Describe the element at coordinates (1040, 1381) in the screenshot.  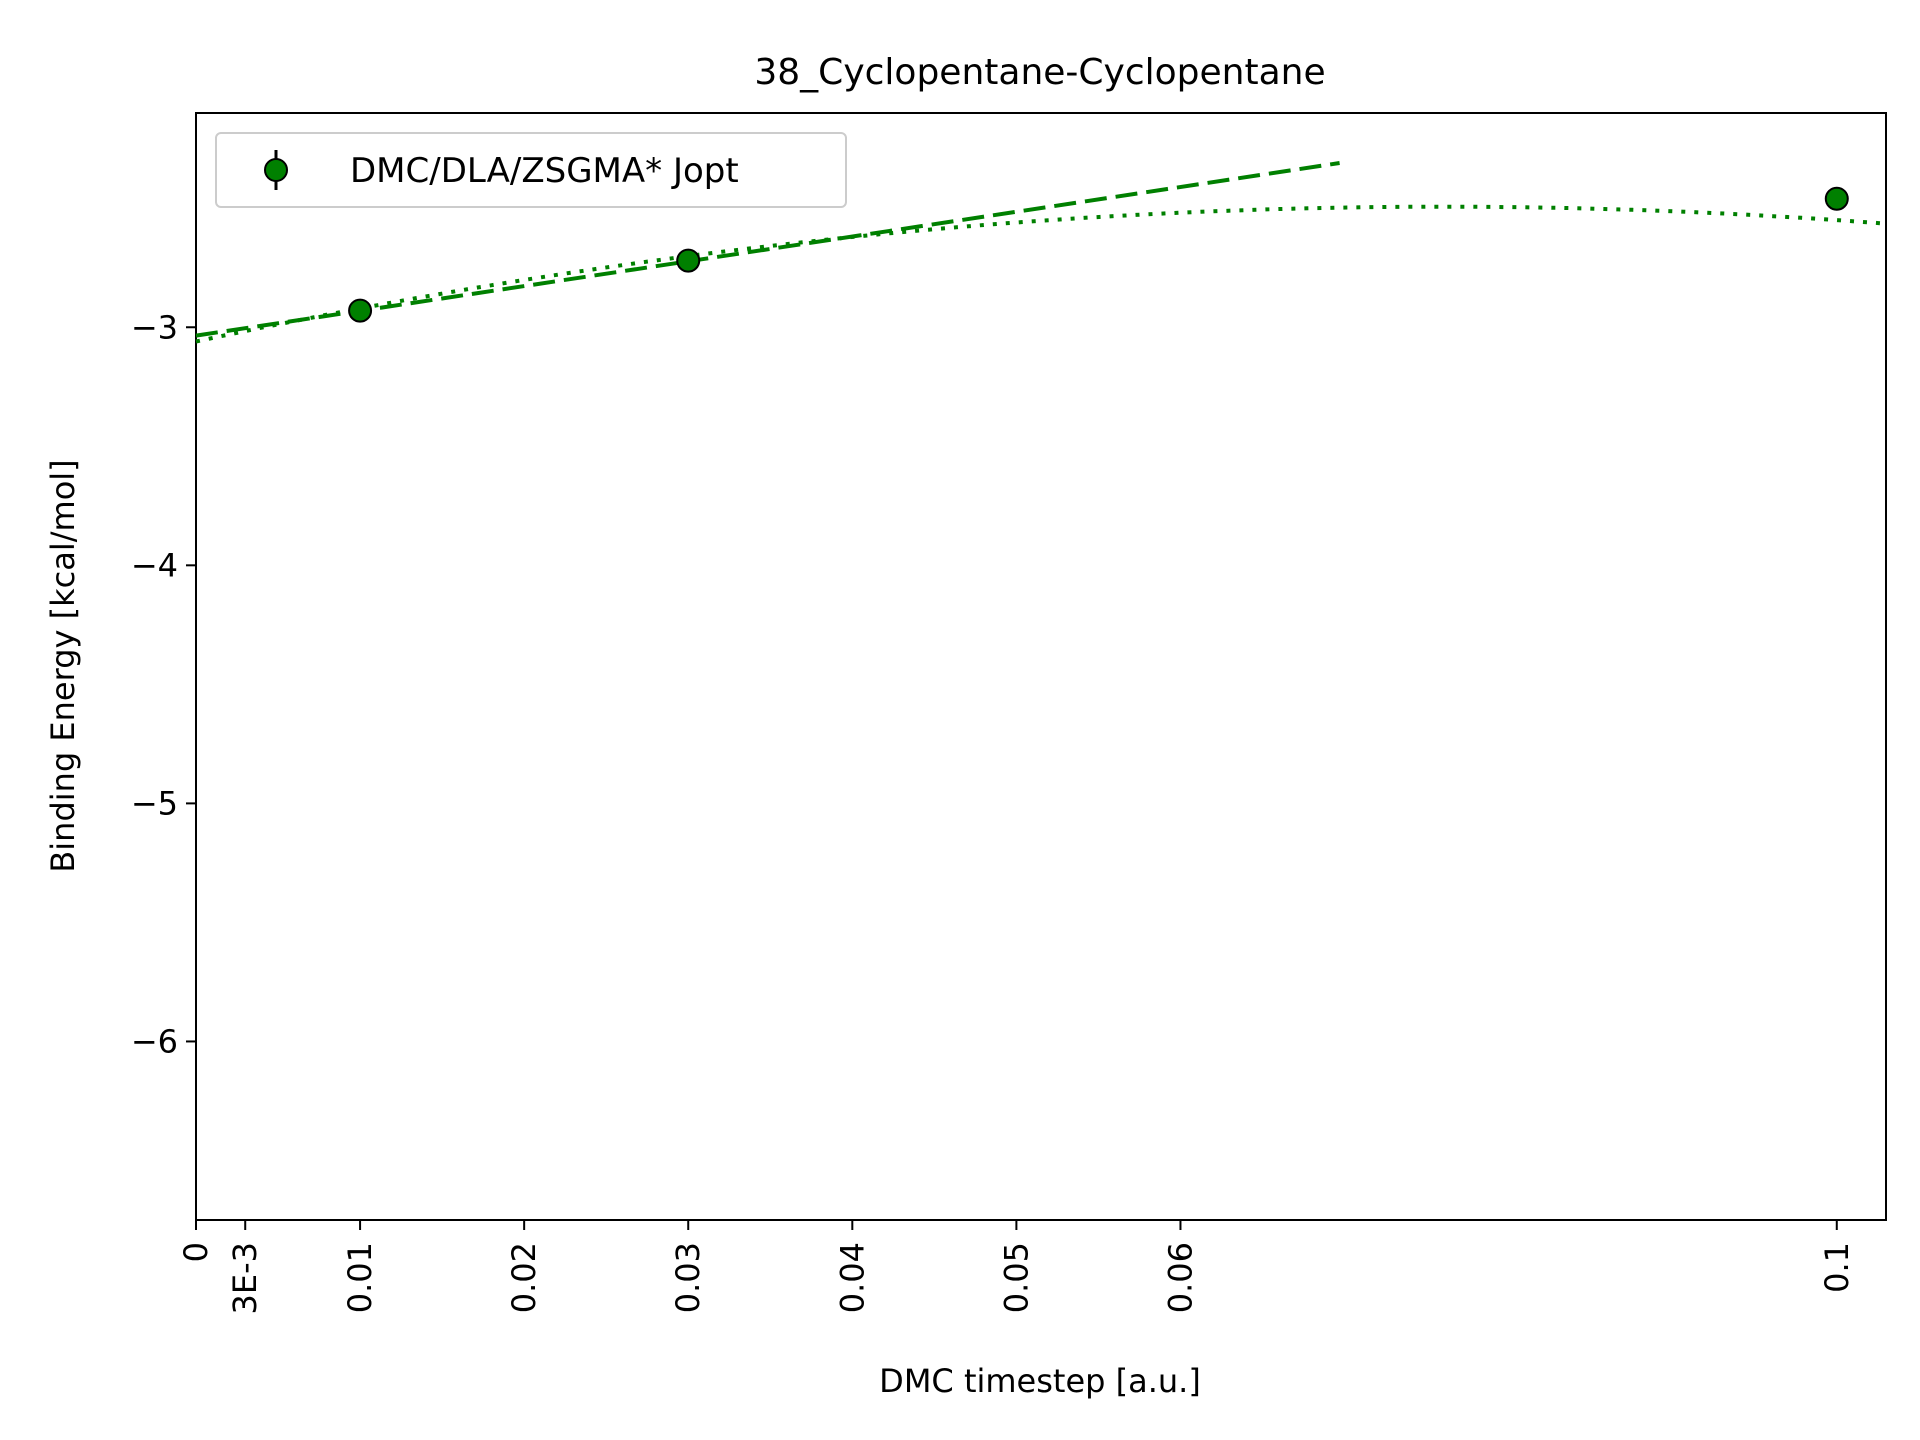
I see `x-axis-label: DMC timestep [a.u.]` at that location.